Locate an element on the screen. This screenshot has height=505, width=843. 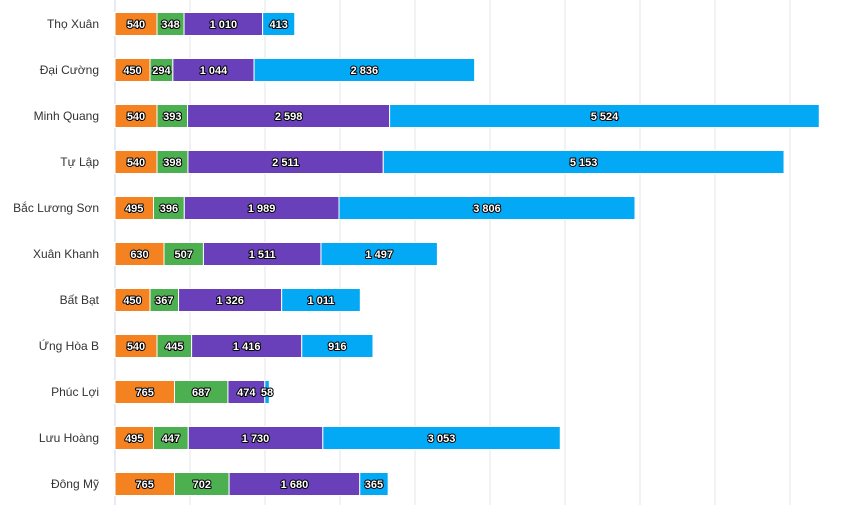
data-label: 1 326 is located at coordinates (230, 301).